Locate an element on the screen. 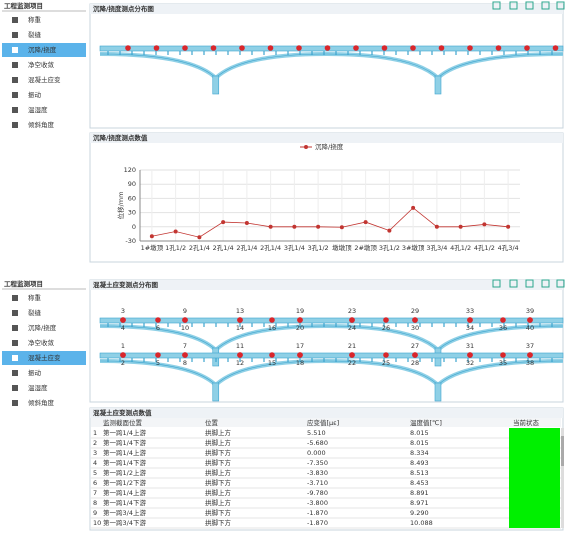 The image size is (586, 539). point-label: 12 is located at coordinates (240, 363).